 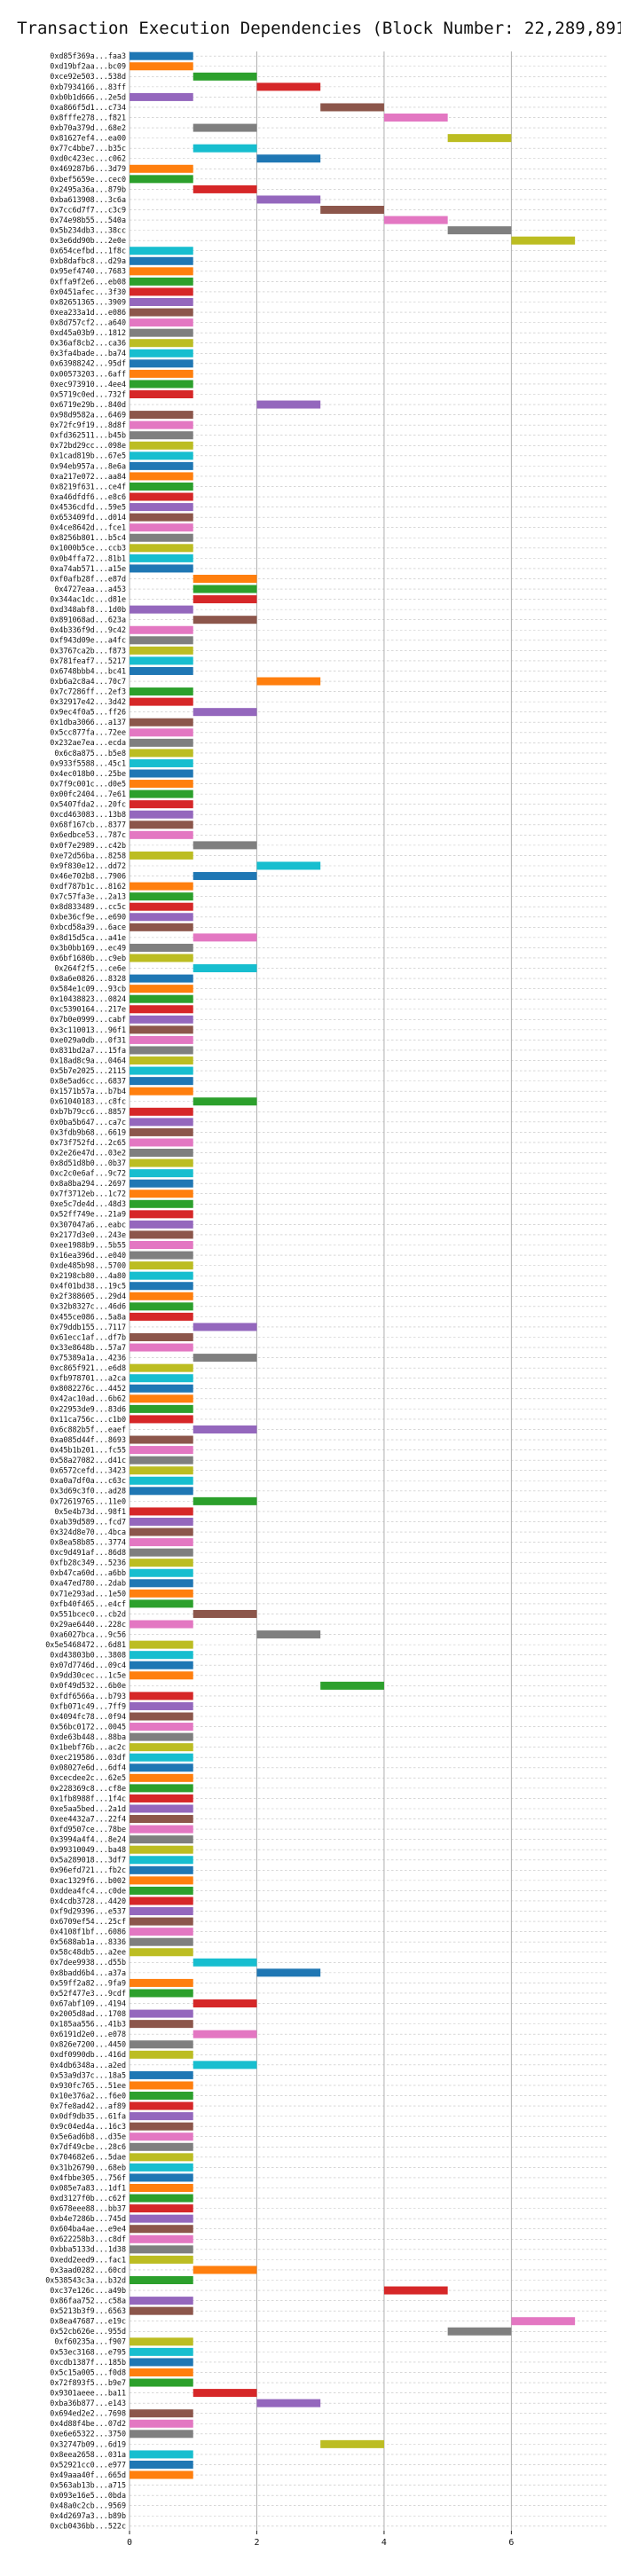 What do you see at coordinates (88, 2259) in the screenshot?
I see `y-tick-label: 0xedd2eed9...fac1` at bounding box center [88, 2259].